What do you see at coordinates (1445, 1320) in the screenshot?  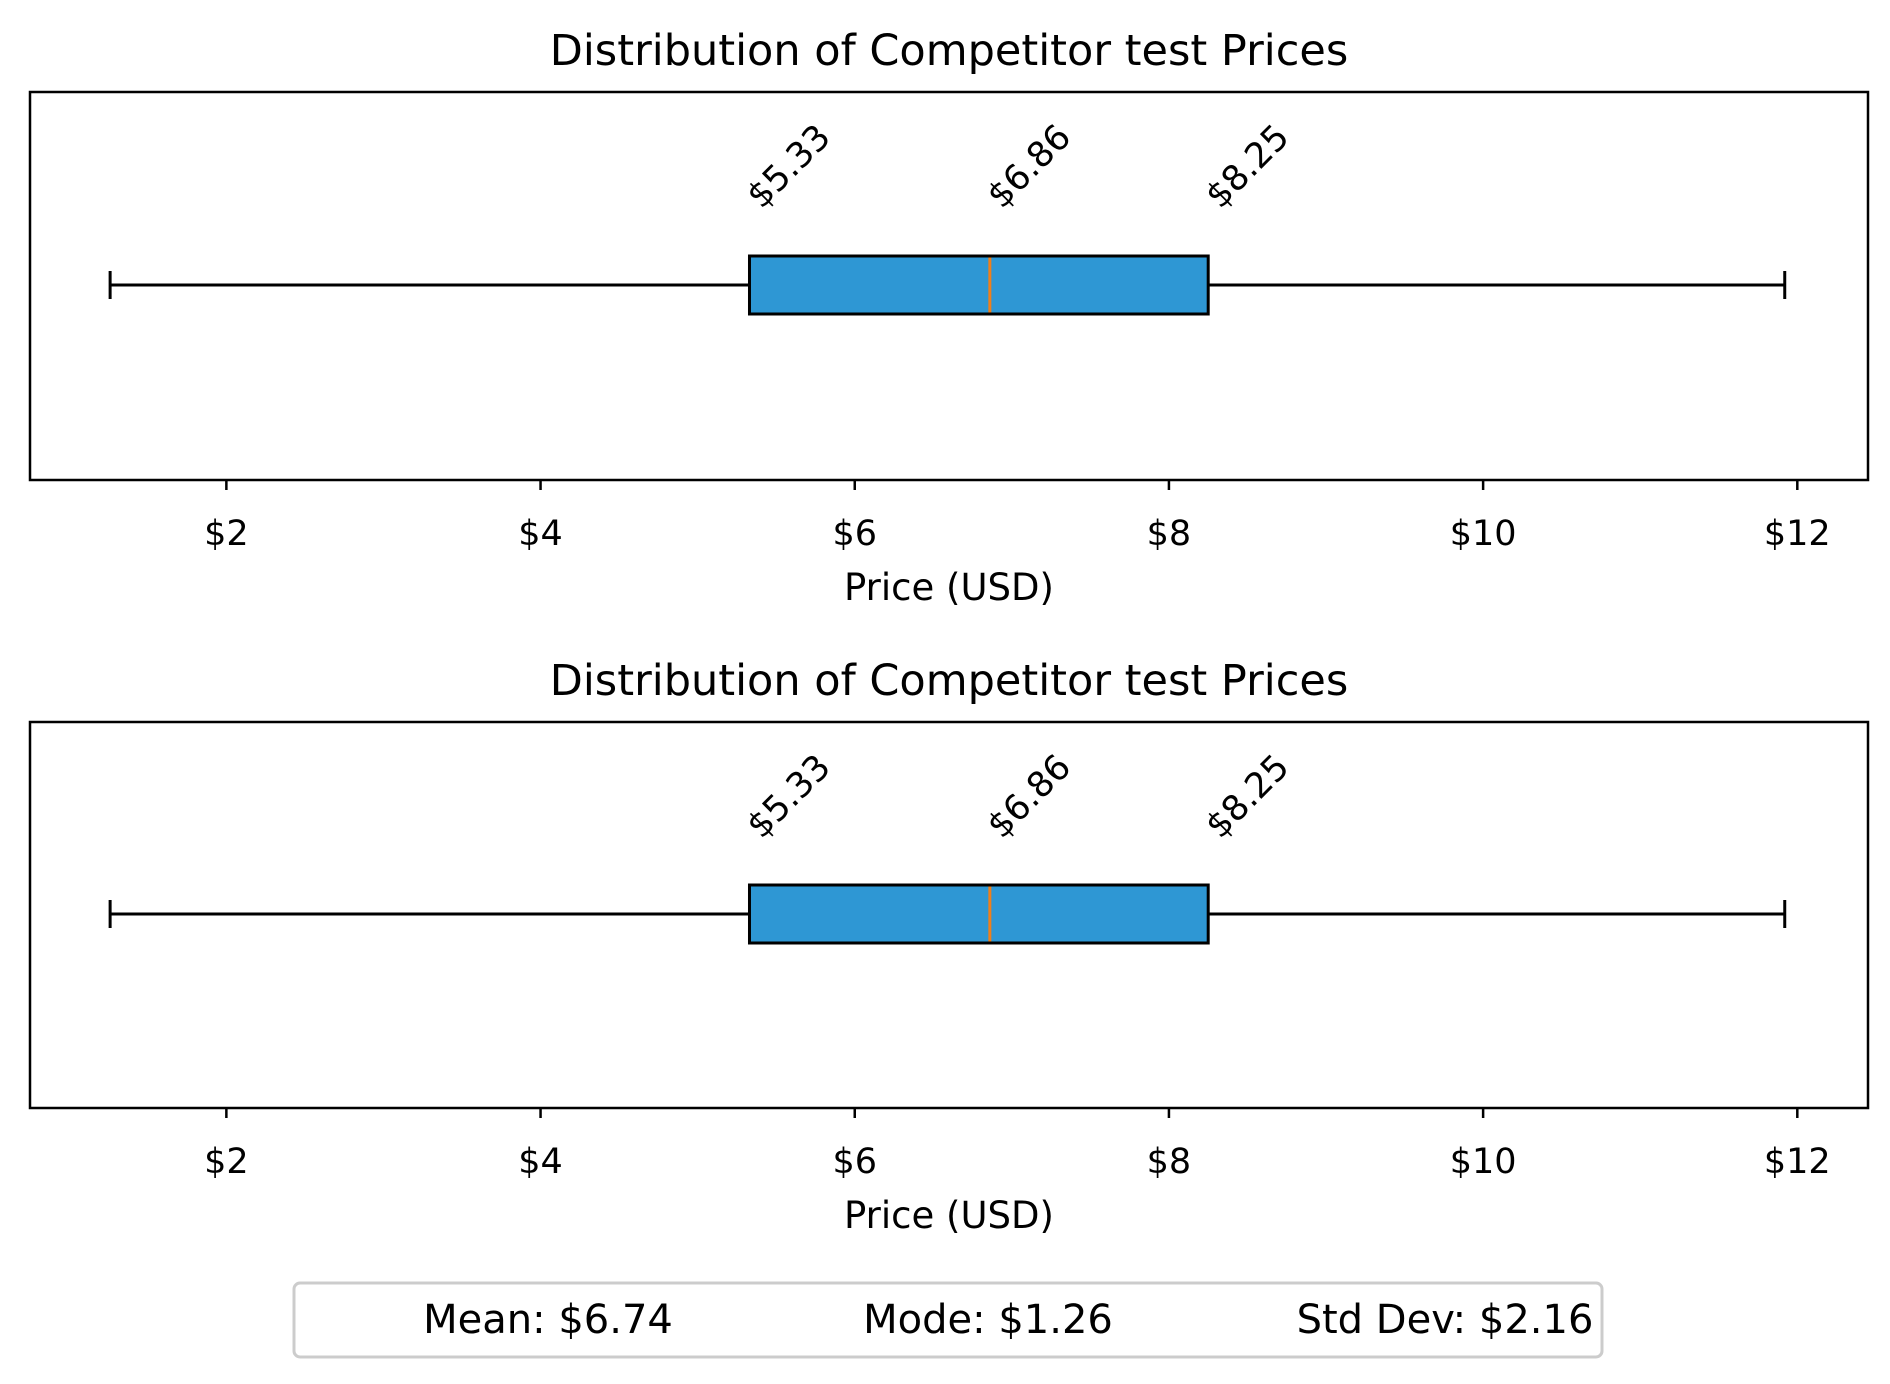 I see `stat-std-dev: Std Dev: $2.16` at bounding box center [1445, 1320].